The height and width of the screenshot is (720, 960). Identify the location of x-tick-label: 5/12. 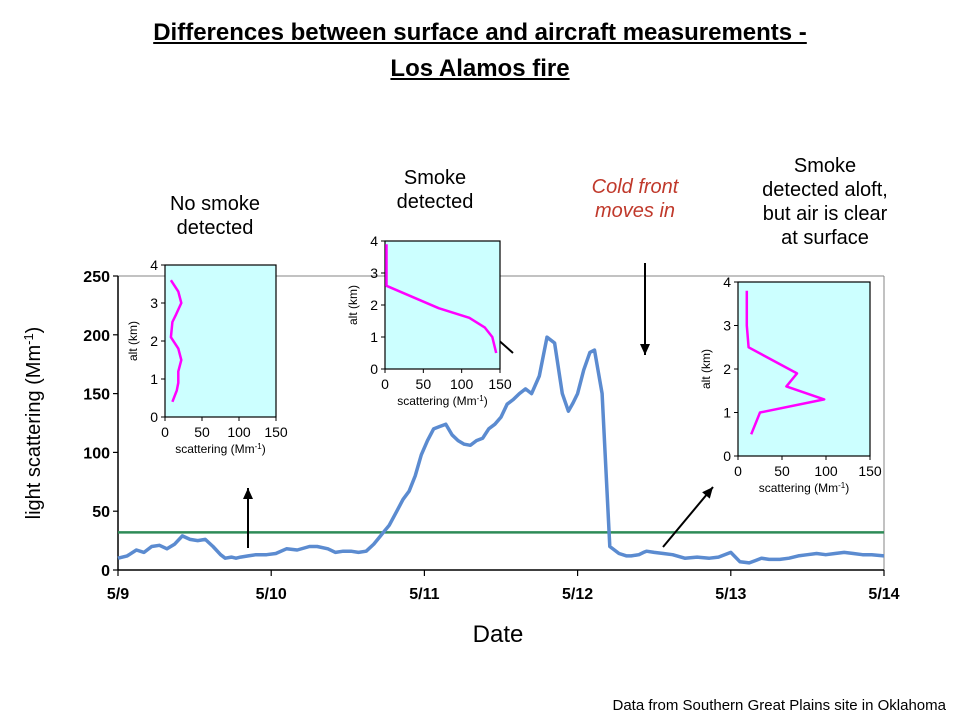
(577, 594).